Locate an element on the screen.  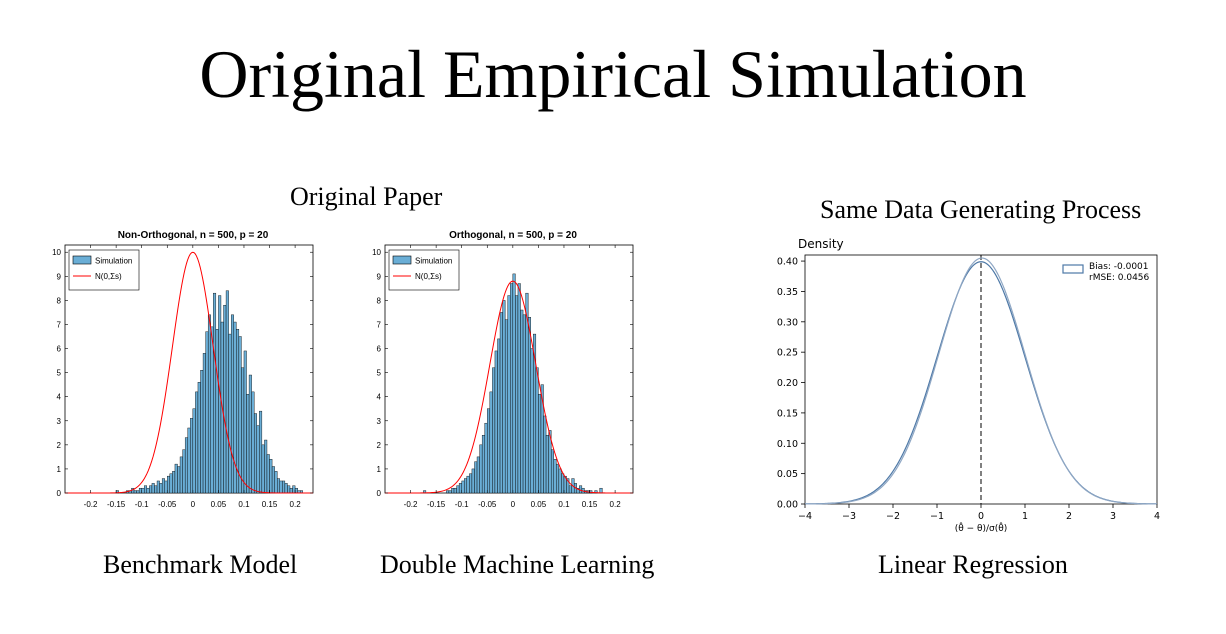
y-tick-label: 0.10 is located at coordinates (787, 444).